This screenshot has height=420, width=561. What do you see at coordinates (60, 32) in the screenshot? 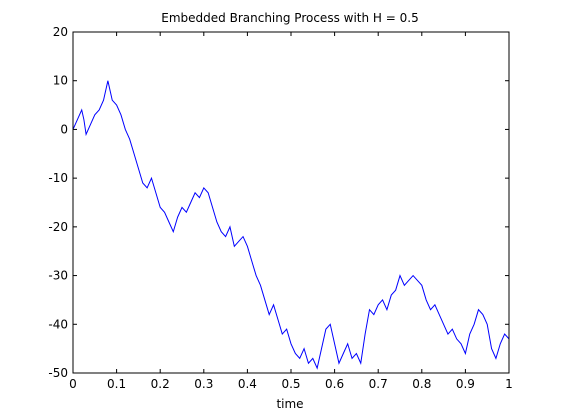
I see `y-tick-label: 20` at bounding box center [60, 32].